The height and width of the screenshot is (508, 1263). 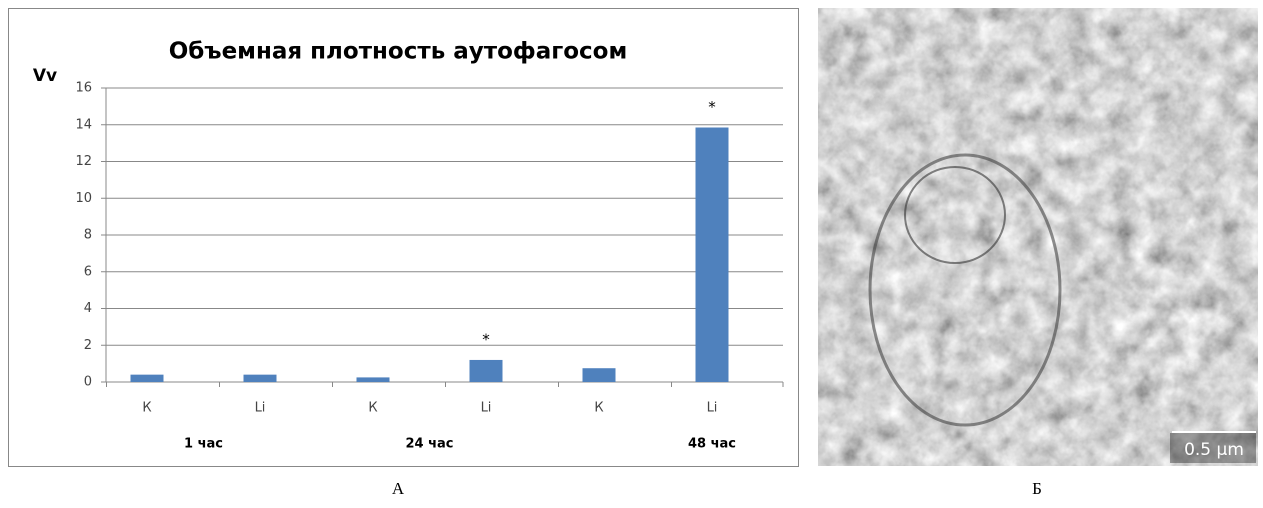 What do you see at coordinates (1037, 488) in the screenshot?
I see `panel-label: Б` at bounding box center [1037, 488].